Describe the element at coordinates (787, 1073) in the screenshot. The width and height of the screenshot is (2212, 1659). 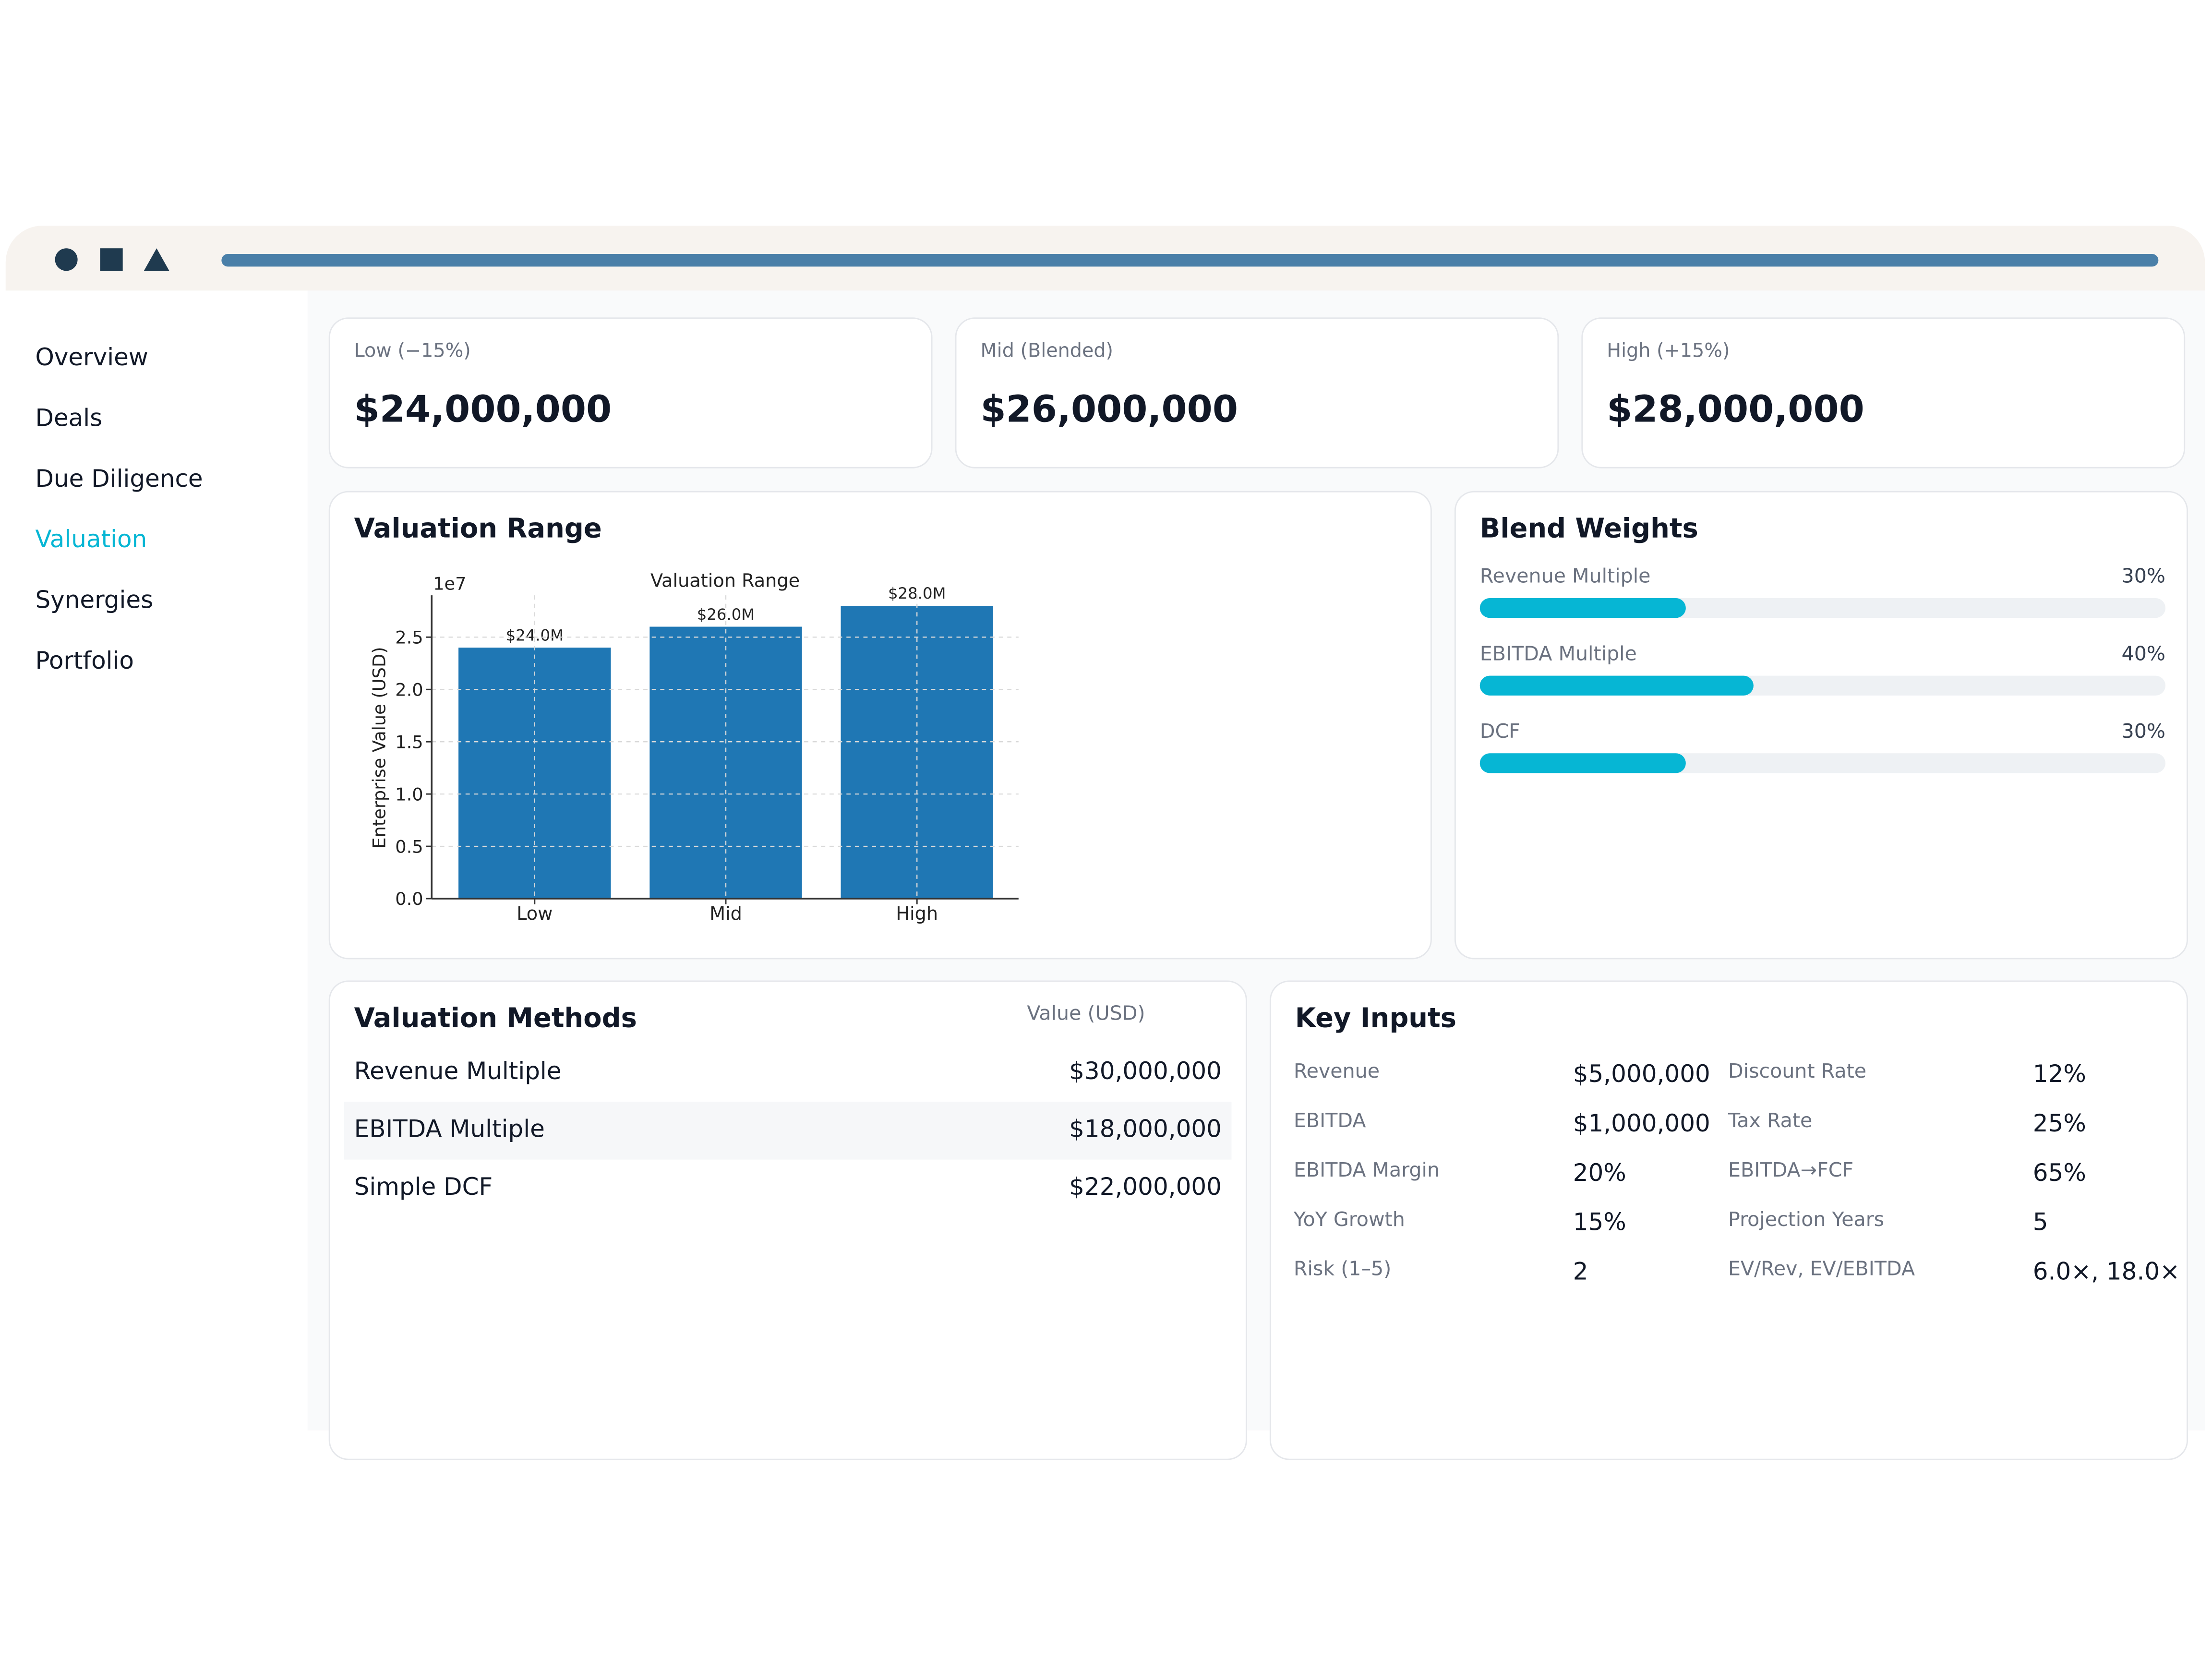
I see `table-row: Revenue Multiple $30,000,000` at that location.